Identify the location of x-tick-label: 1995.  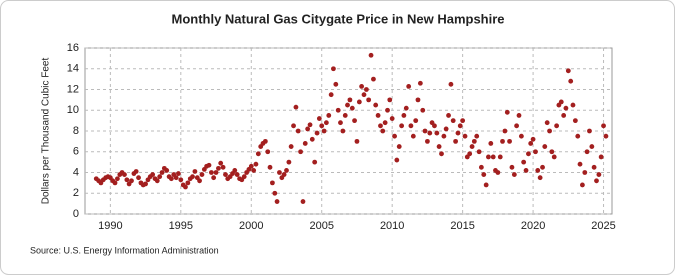
(181, 226).